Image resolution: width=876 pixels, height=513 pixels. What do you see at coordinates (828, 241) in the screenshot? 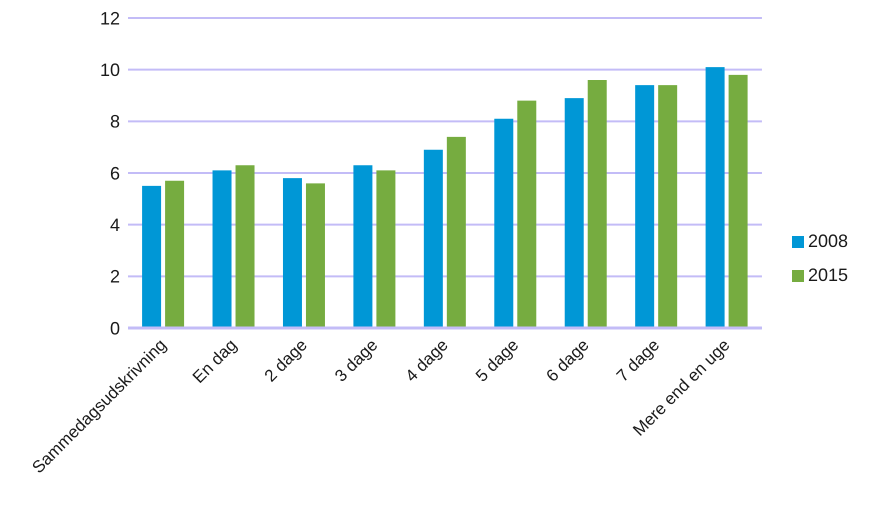
I see `legend-label: 2008` at bounding box center [828, 241].